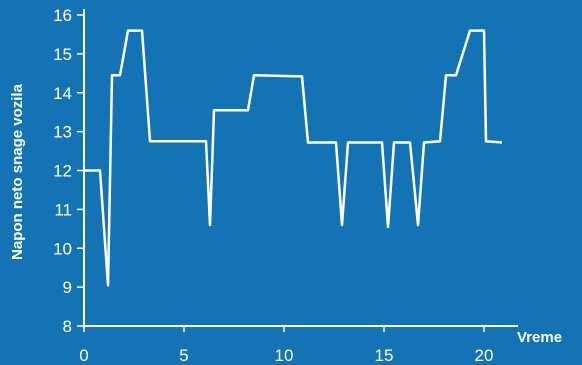 The image size is (582, 365). I want to click on y-tick-label: 9, so click(67, 287).